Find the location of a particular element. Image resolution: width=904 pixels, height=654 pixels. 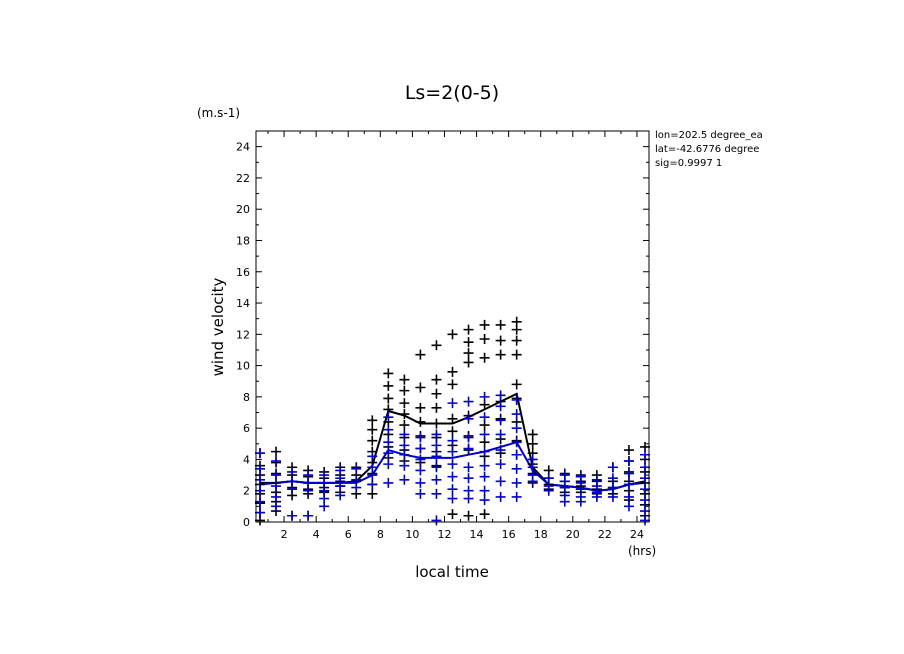

x-tick-label: 2 is located at coordinates (284, 534).